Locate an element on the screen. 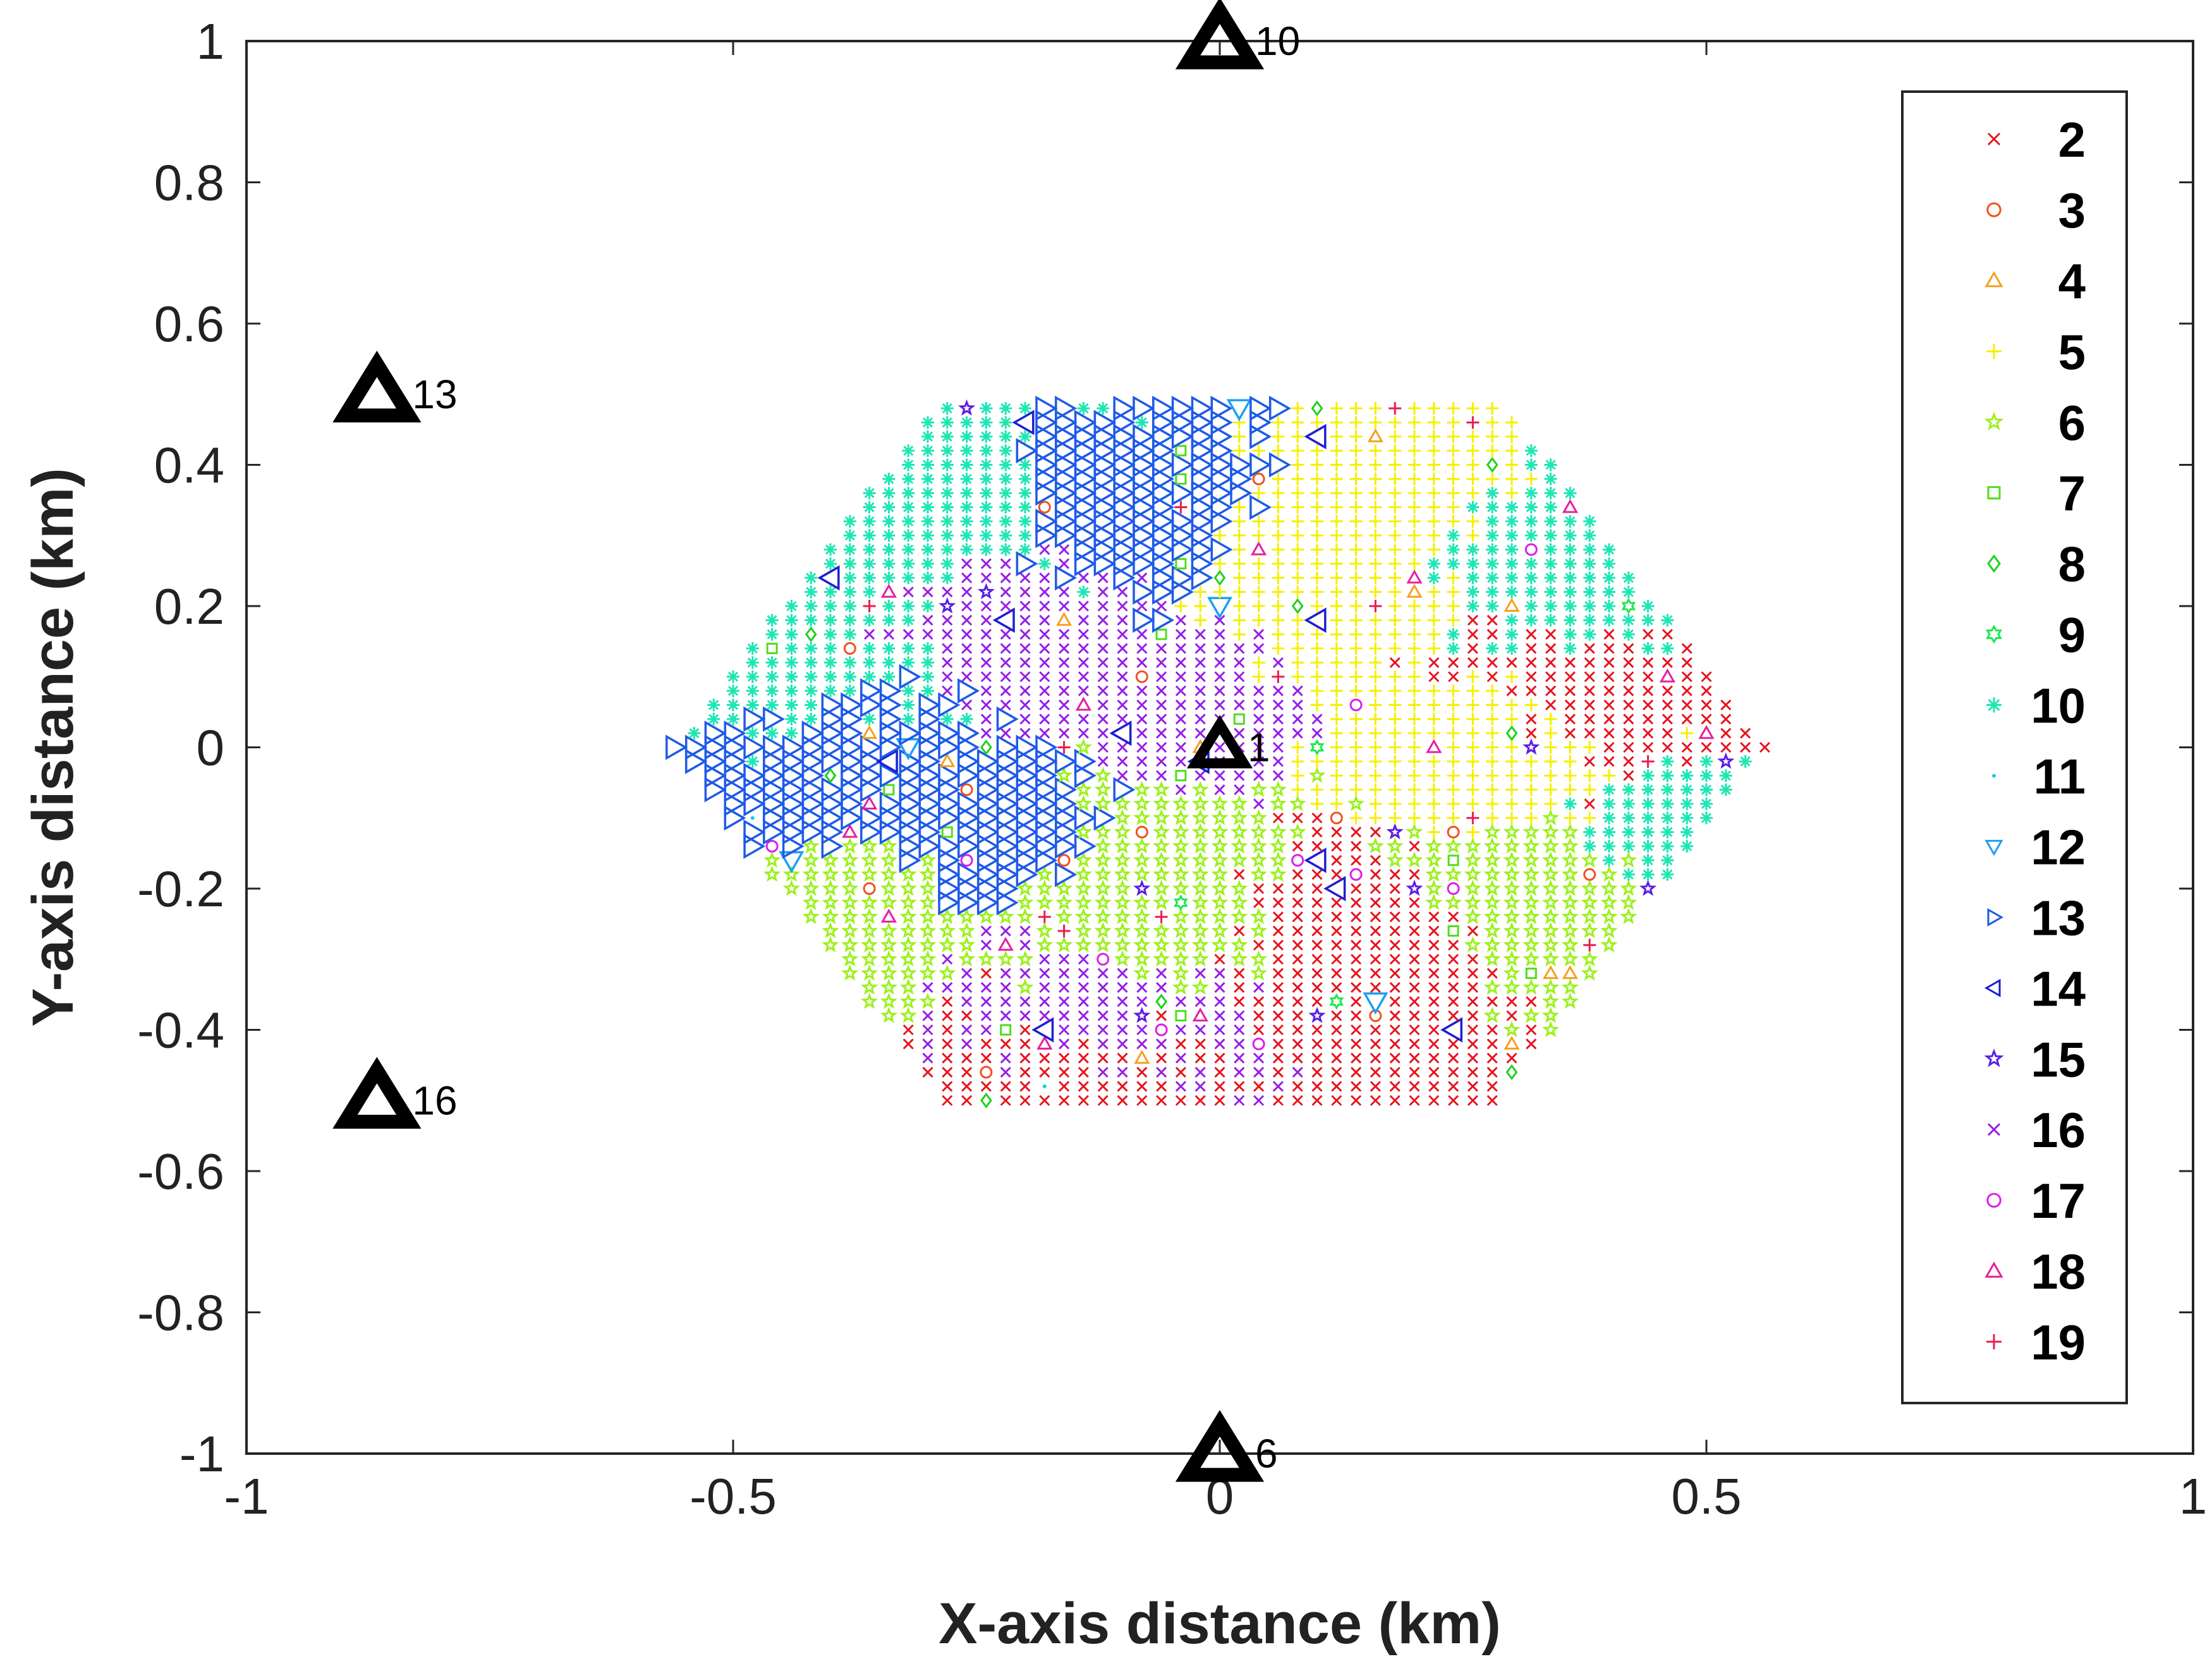 This screenshot has width=2212, height=1659. y-tick-label: -0.6 is located at coordinates (180, 1171).